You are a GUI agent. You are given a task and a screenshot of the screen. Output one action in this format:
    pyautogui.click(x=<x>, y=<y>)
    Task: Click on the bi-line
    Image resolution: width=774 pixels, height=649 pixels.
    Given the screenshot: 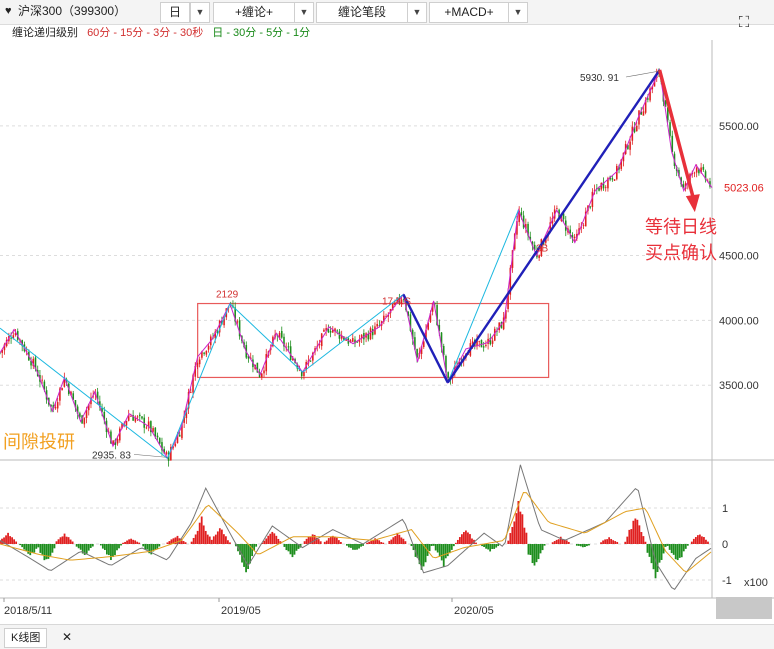 What is the action you would take?
    pyautogui.click(x=84, y=393)
    